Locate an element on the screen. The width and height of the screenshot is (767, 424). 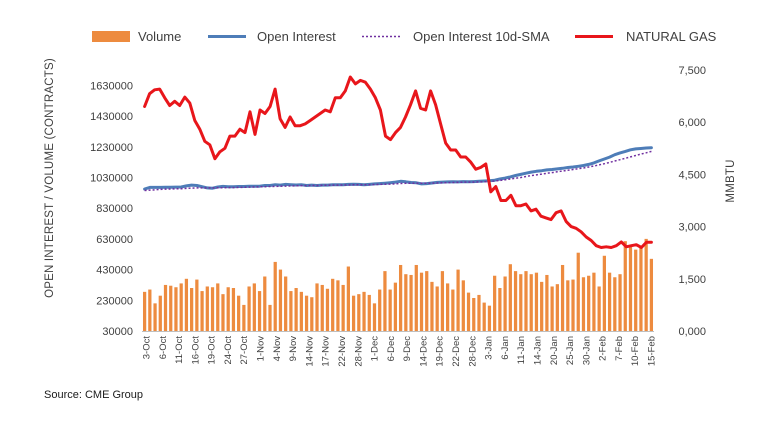
x-tick-label: 22-Dec is located at coordinates (456, 351).